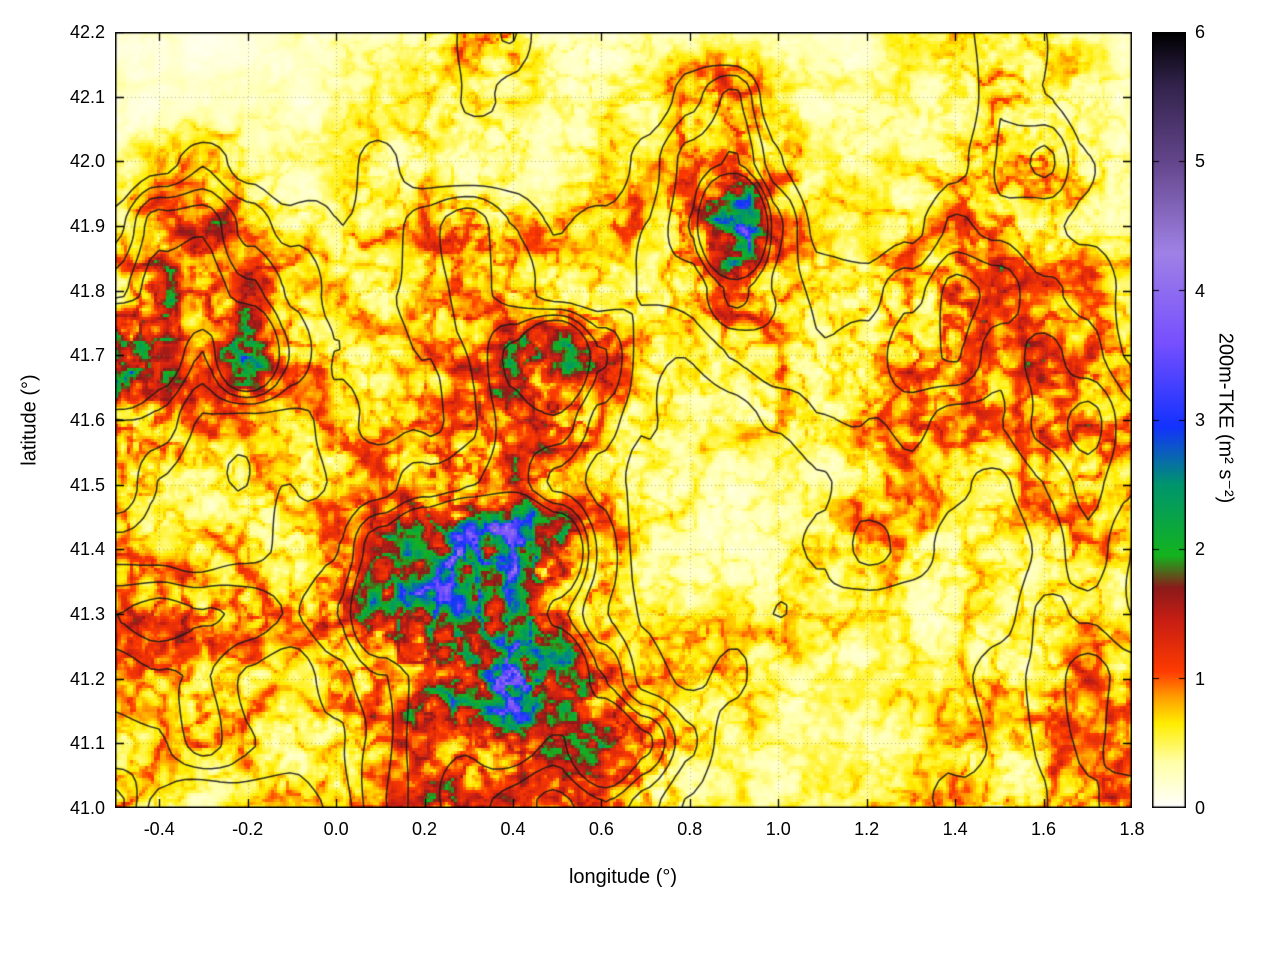 This screenshot has height=960, width=1280. What do you see at coordinates (1044, 829) in the screenshot?
I see `x-tick-label: 1.6` at bounding box center [1044, 829].